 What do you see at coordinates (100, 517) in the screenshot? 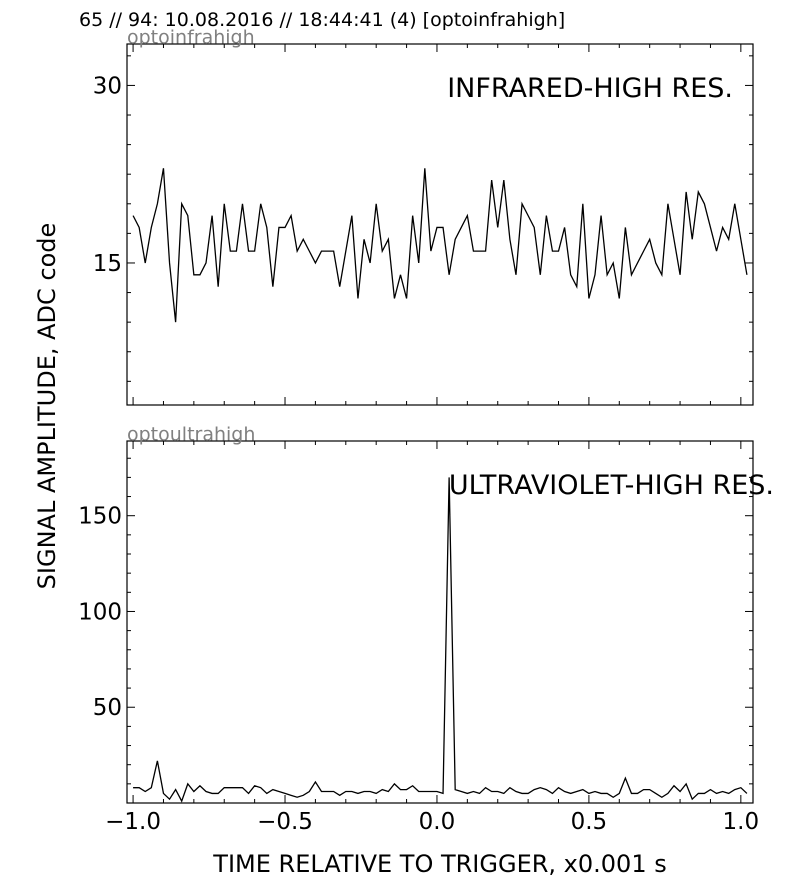
I see `uv-y-tick-label: 150` at bounding box center [100, 517].